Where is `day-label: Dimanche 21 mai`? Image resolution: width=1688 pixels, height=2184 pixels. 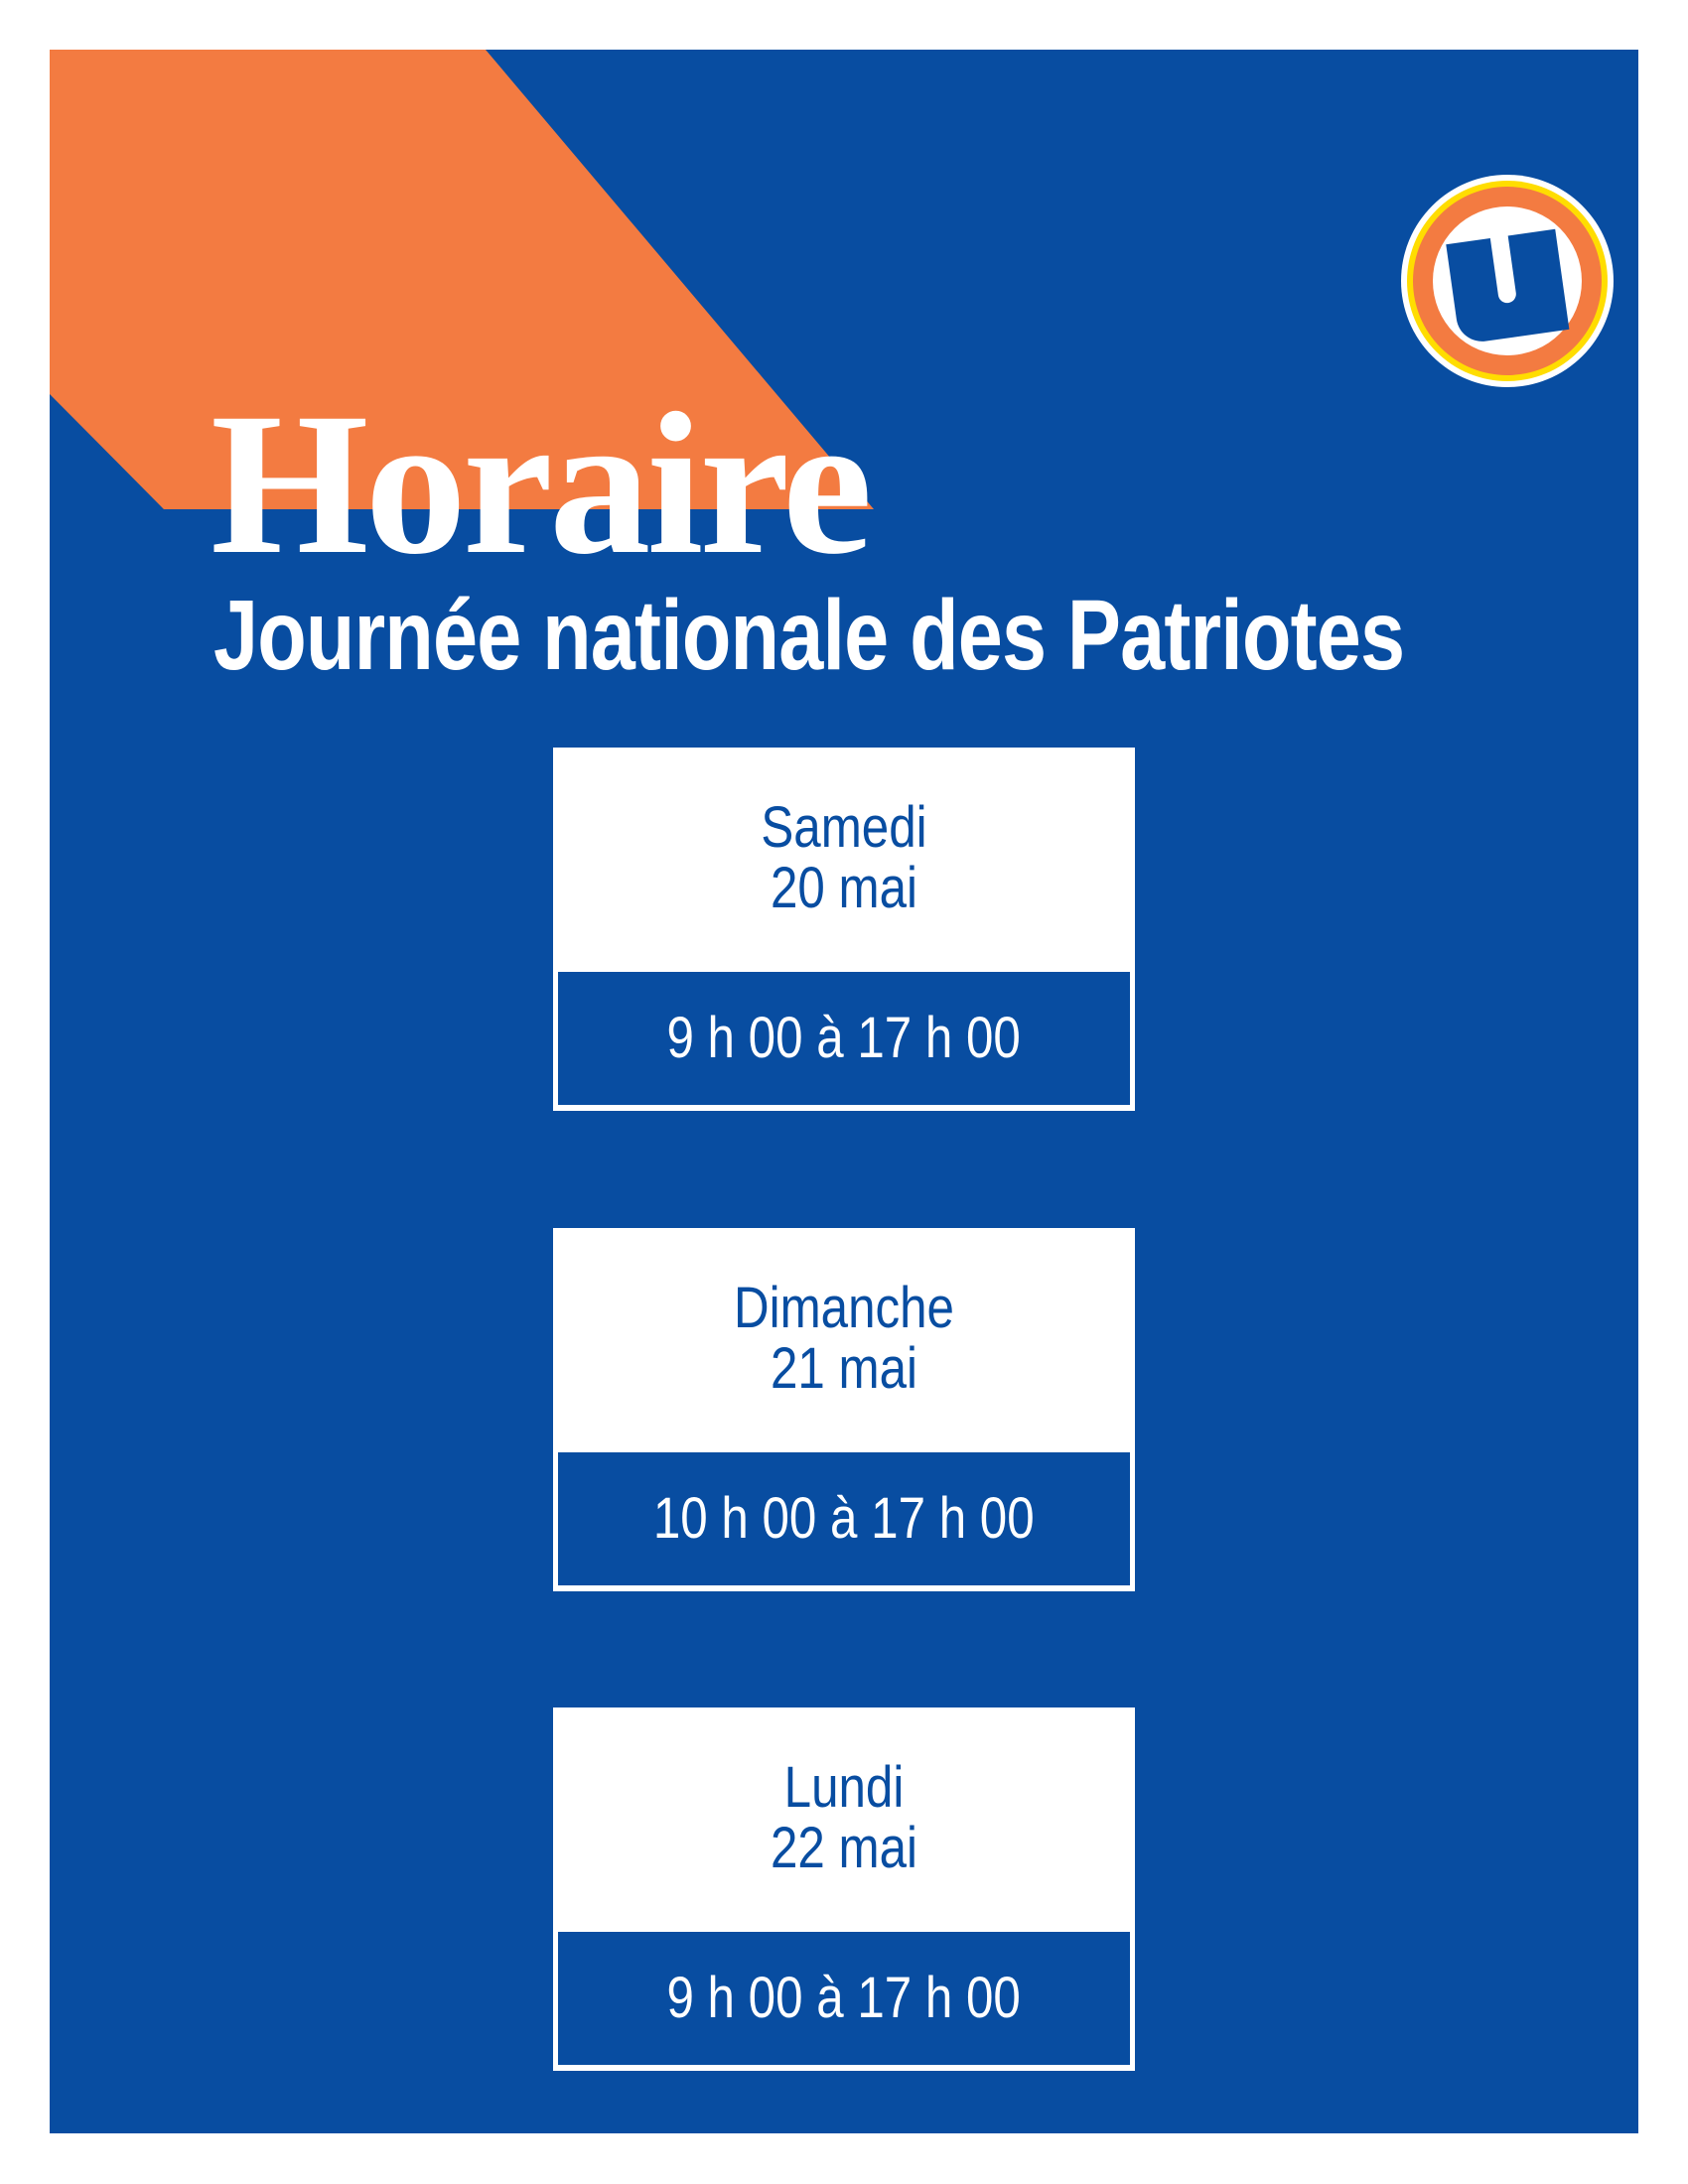 day-label: Dimanche 21 mai is located at coordinates (844, 1338).